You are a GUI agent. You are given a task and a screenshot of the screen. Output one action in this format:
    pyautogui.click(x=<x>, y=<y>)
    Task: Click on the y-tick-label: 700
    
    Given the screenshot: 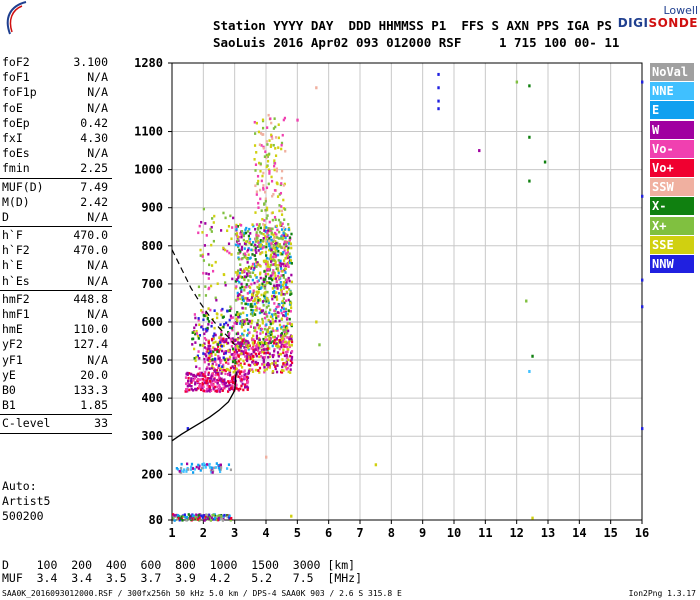 What is the action you would take?
    pyautogui.click(x=152, y=284)
    